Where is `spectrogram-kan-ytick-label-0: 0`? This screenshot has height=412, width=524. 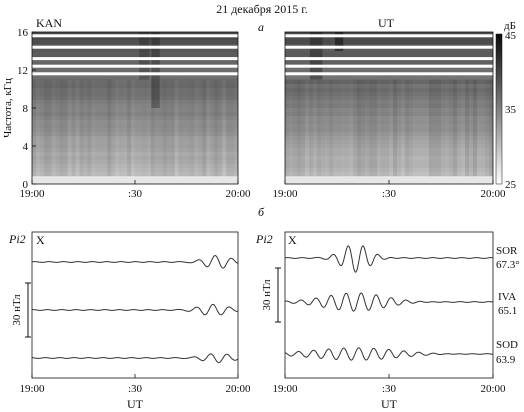 spectrogram-kan-ytick-label-0: 0 is located at coordinates (26, 185).